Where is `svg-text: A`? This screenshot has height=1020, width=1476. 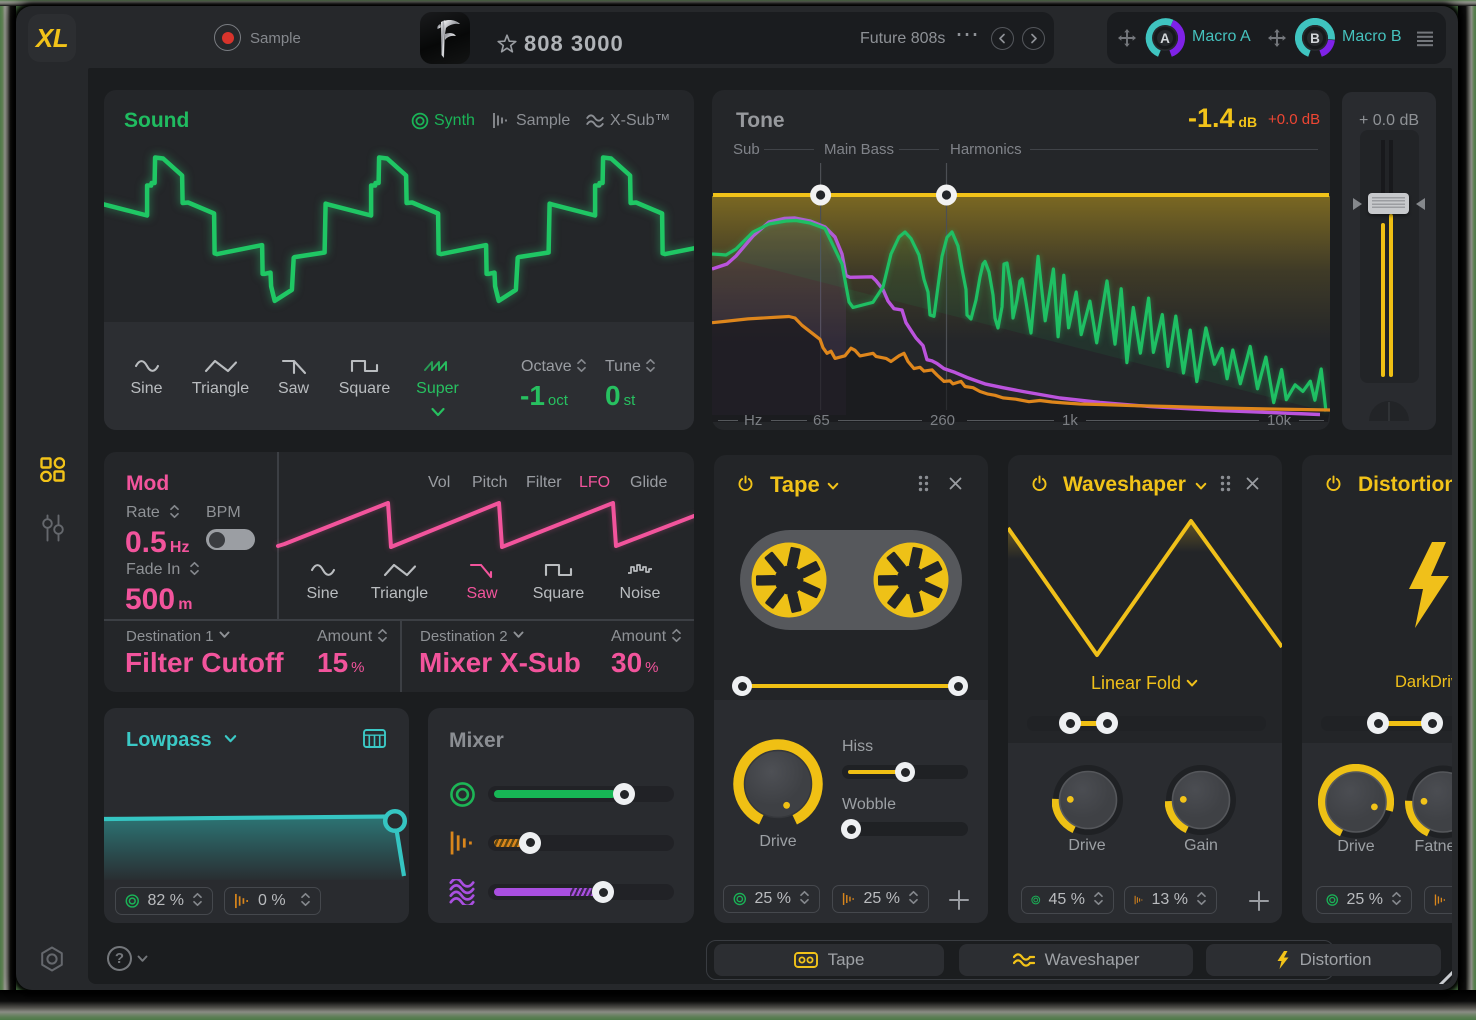 svg-text: A is located at coordinates (1165, 38).